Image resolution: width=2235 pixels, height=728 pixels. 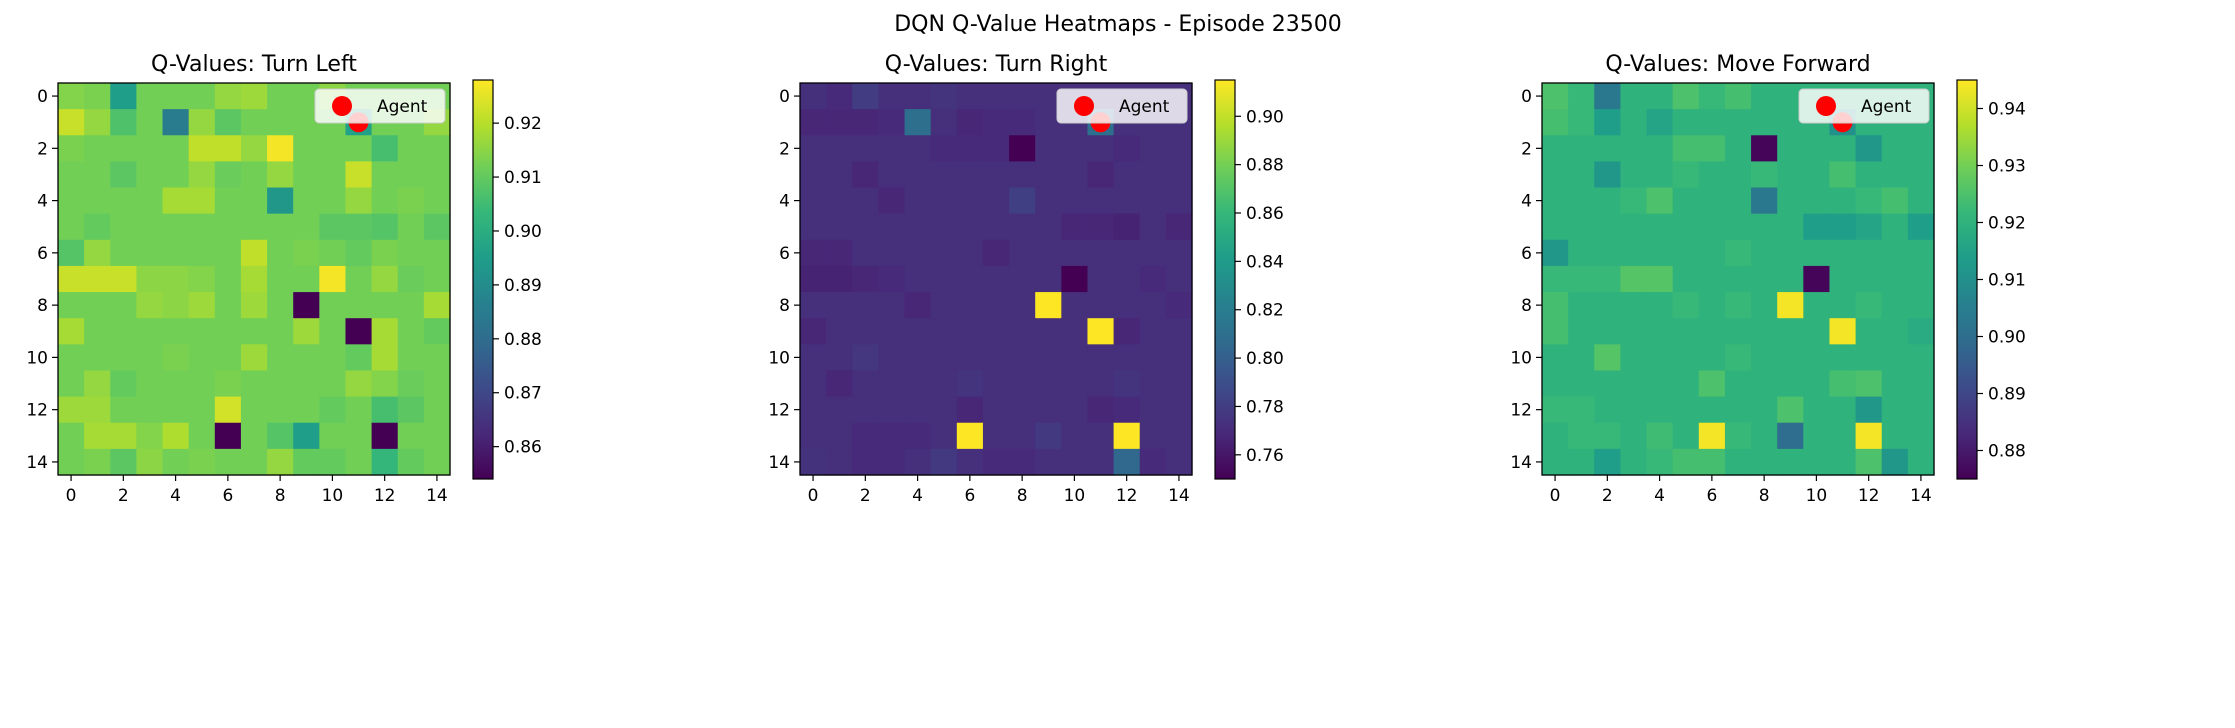 I want to click on colorbar-tick-label: 0.92, so click(x=2007, y=224).